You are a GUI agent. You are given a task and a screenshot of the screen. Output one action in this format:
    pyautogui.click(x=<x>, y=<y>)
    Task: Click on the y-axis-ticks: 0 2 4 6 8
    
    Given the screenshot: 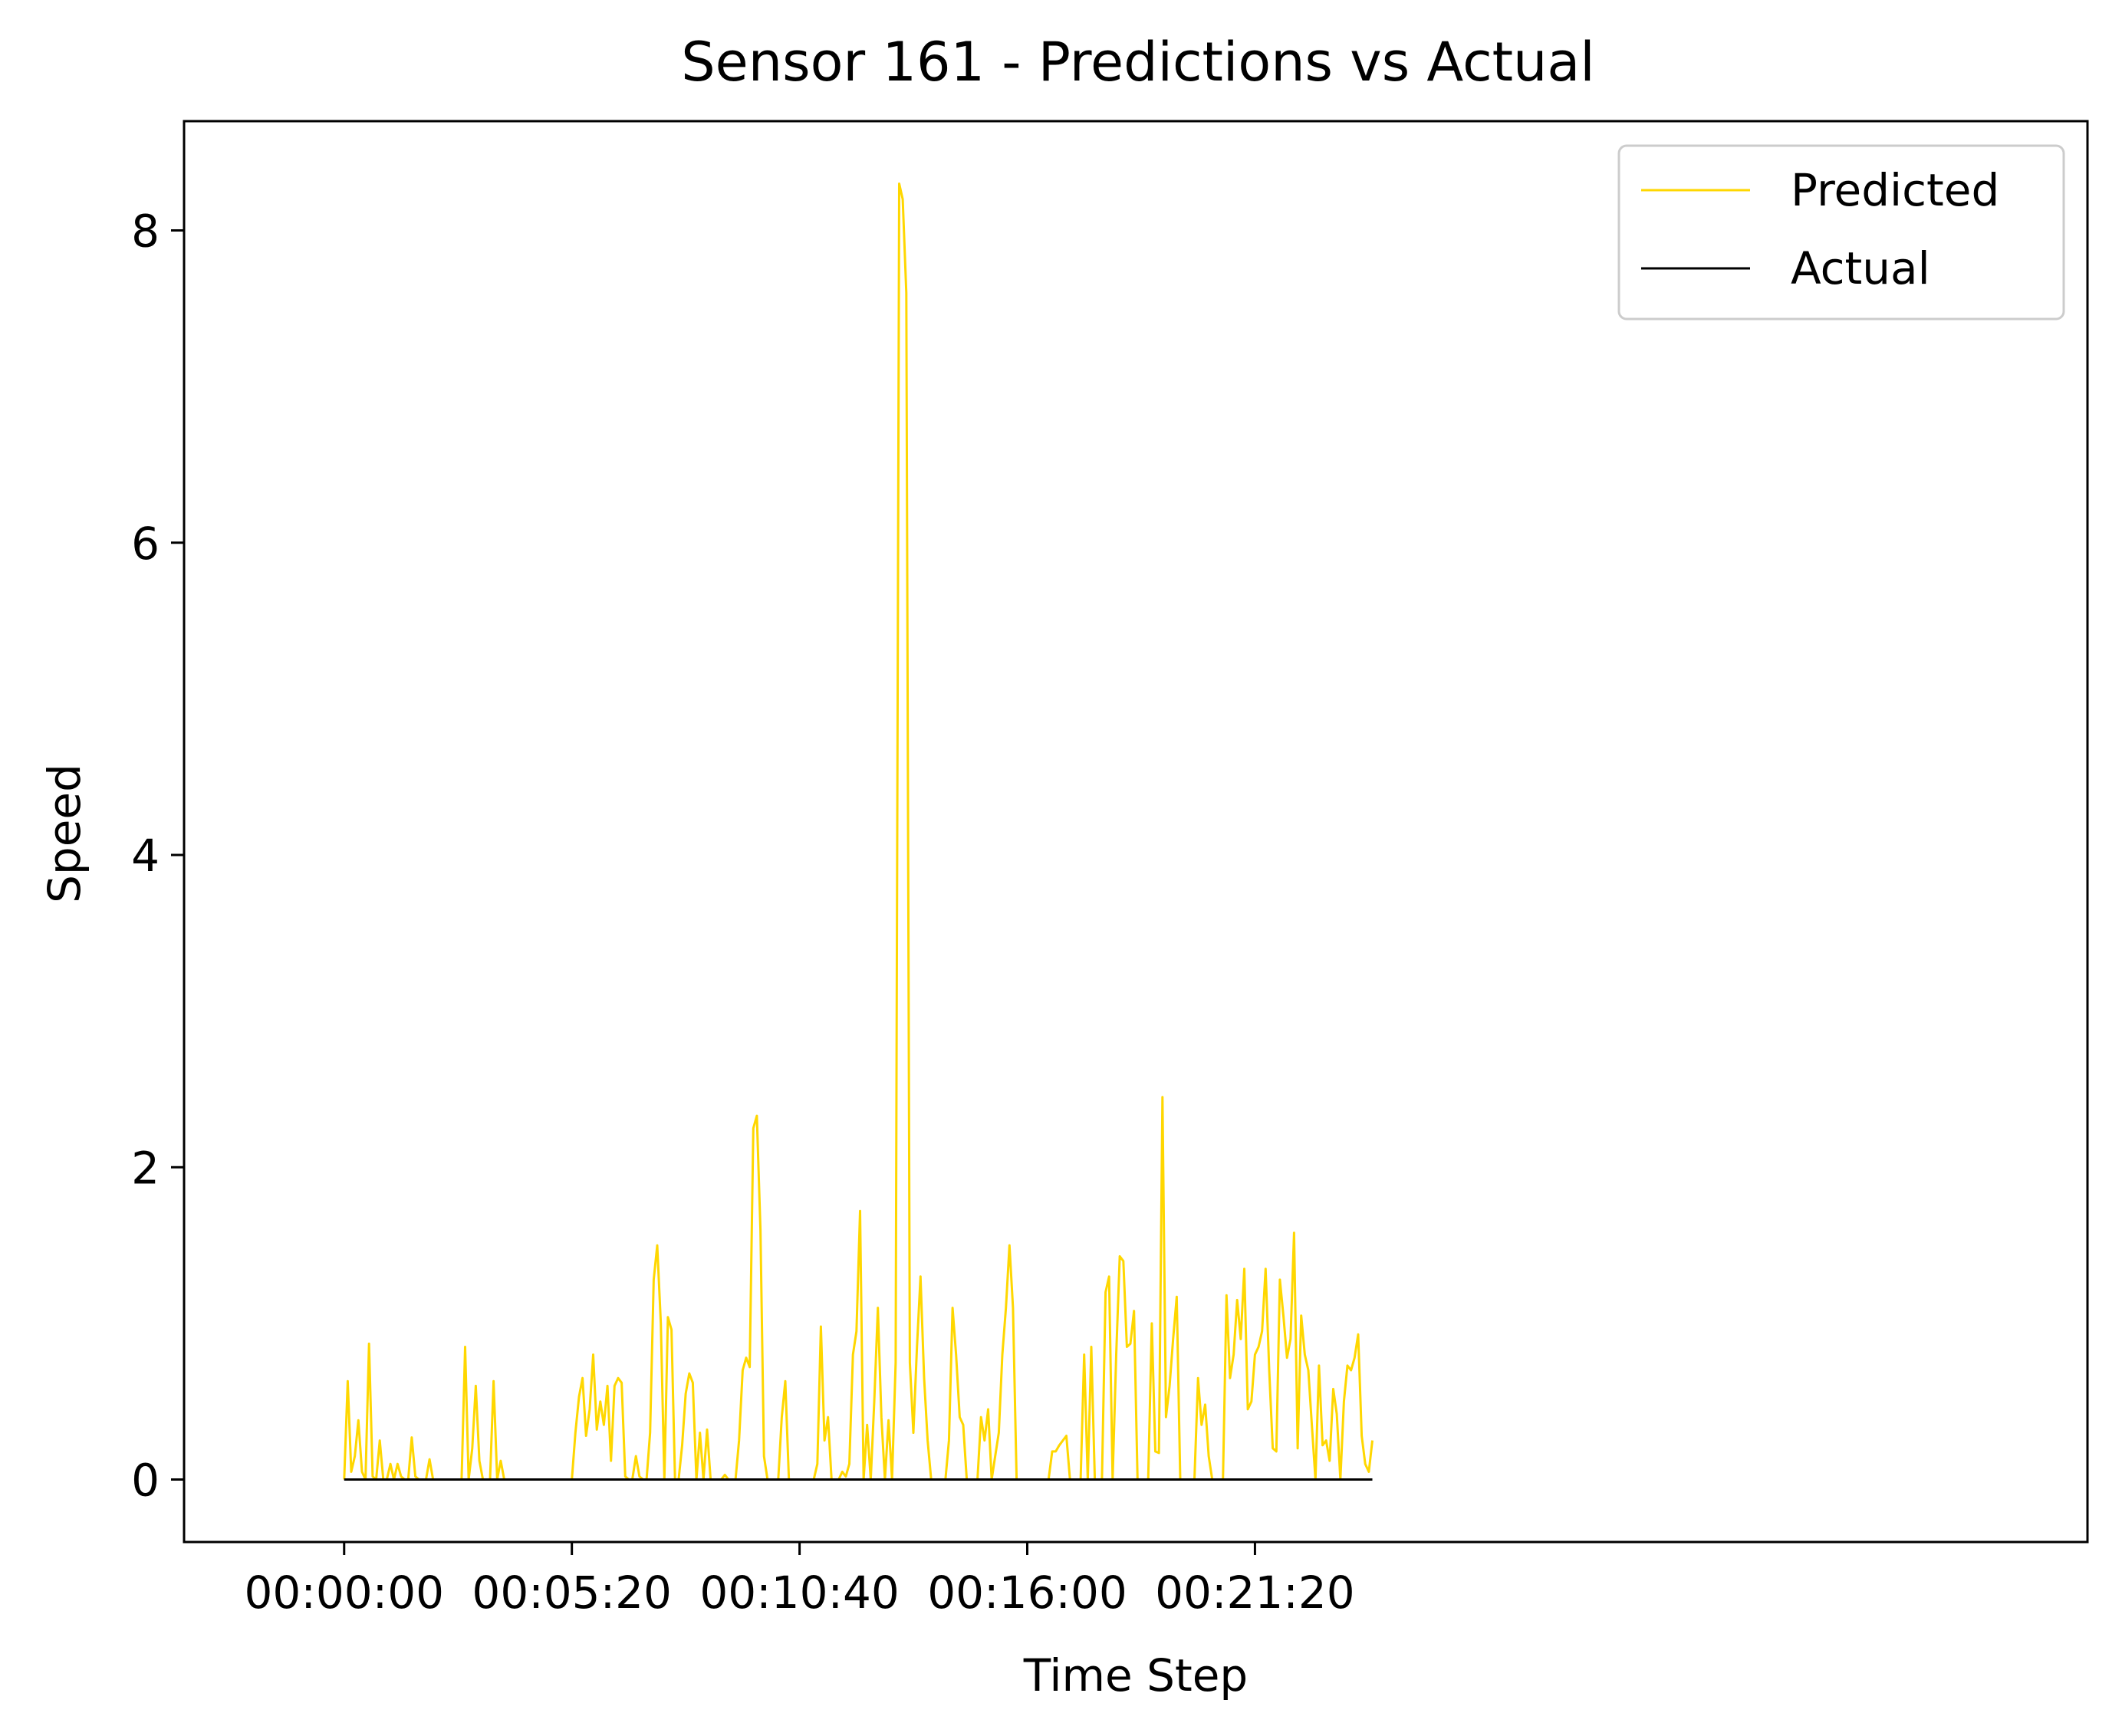 What is the action you would take?
    pyautogui.click(x=157, y=856)
    